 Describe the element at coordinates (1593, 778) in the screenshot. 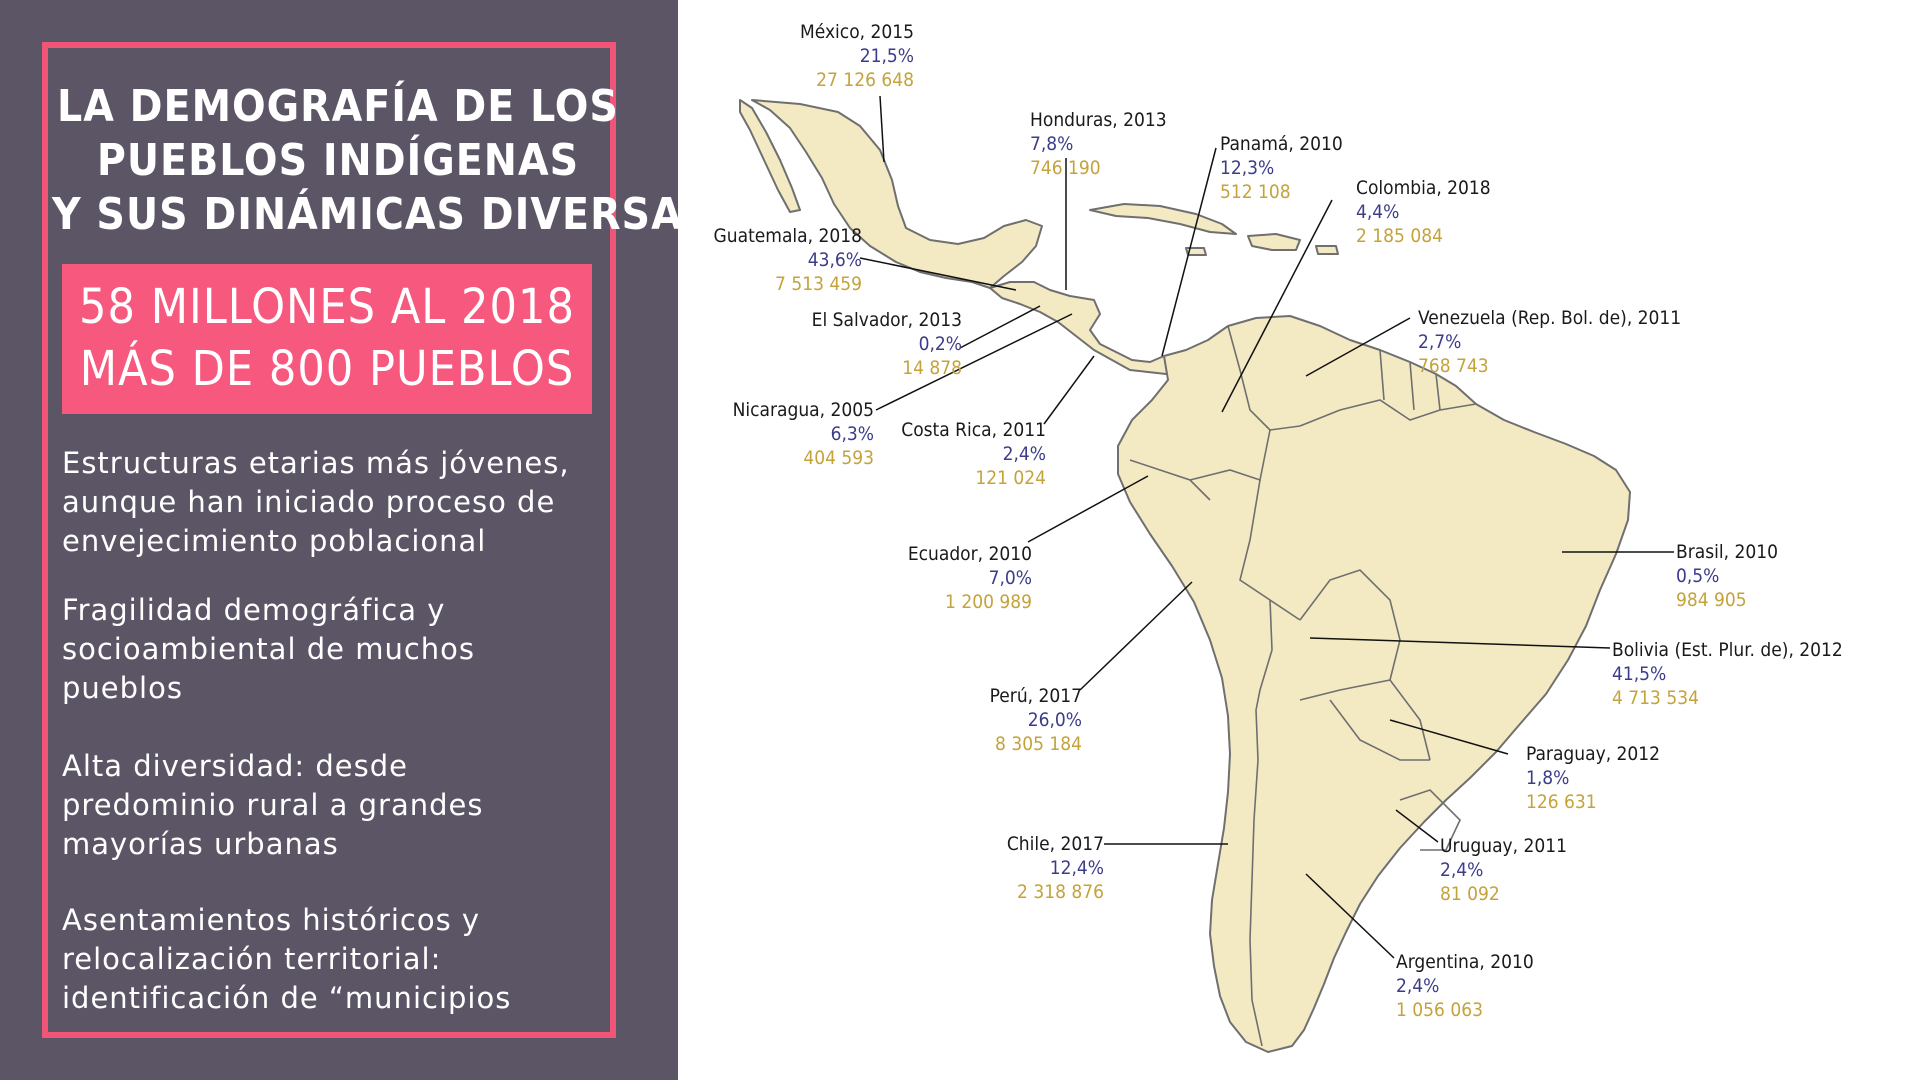

I see `label-paraguay: Paraguay, 2012 1,8% 126 631` at that location.